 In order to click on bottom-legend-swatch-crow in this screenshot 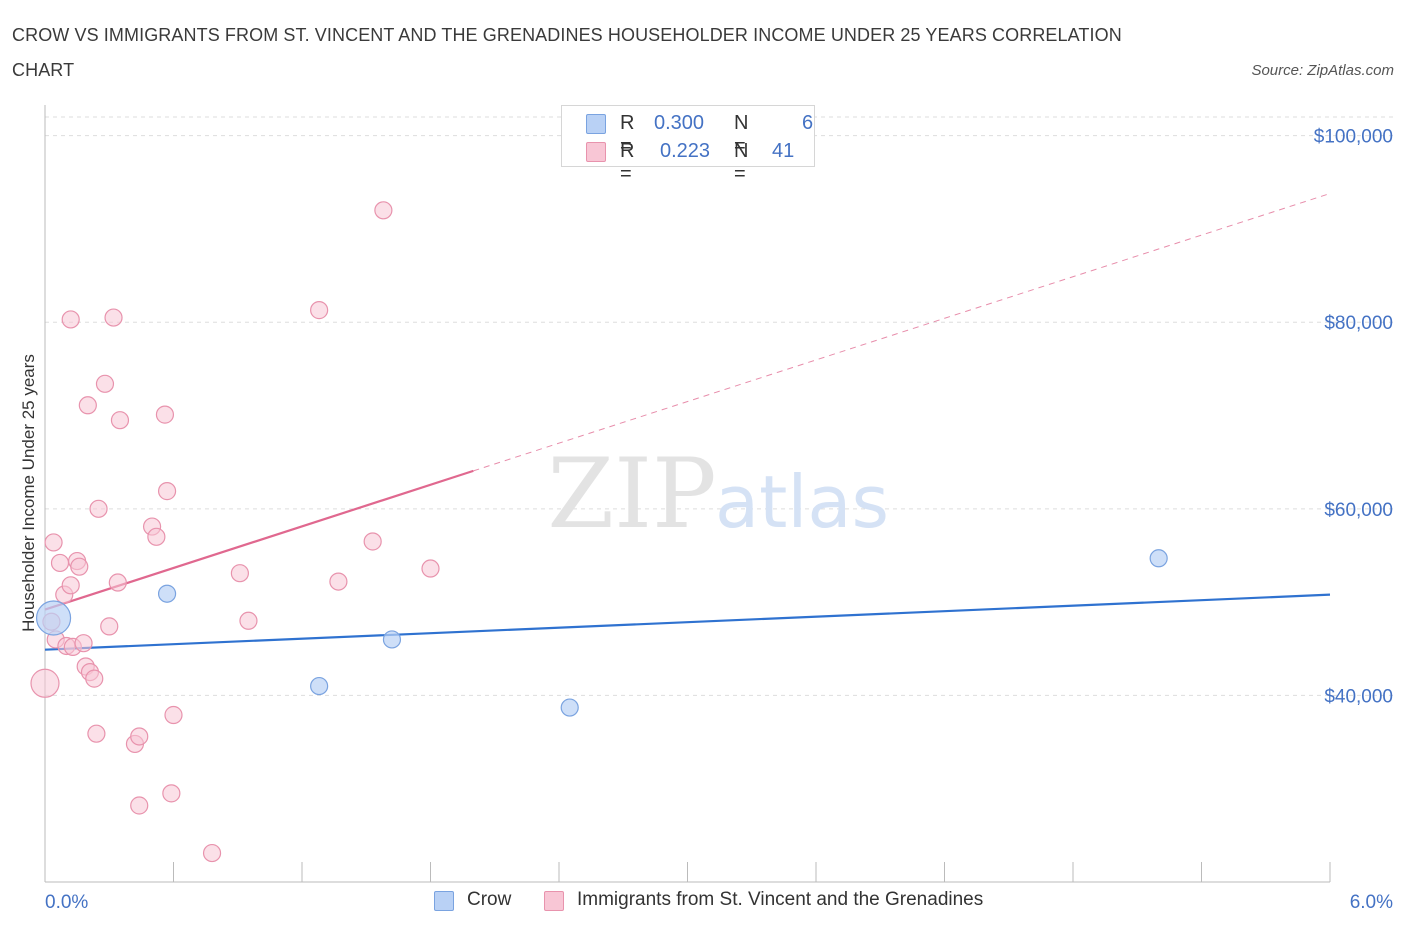, I will do `click(444, 901)`.